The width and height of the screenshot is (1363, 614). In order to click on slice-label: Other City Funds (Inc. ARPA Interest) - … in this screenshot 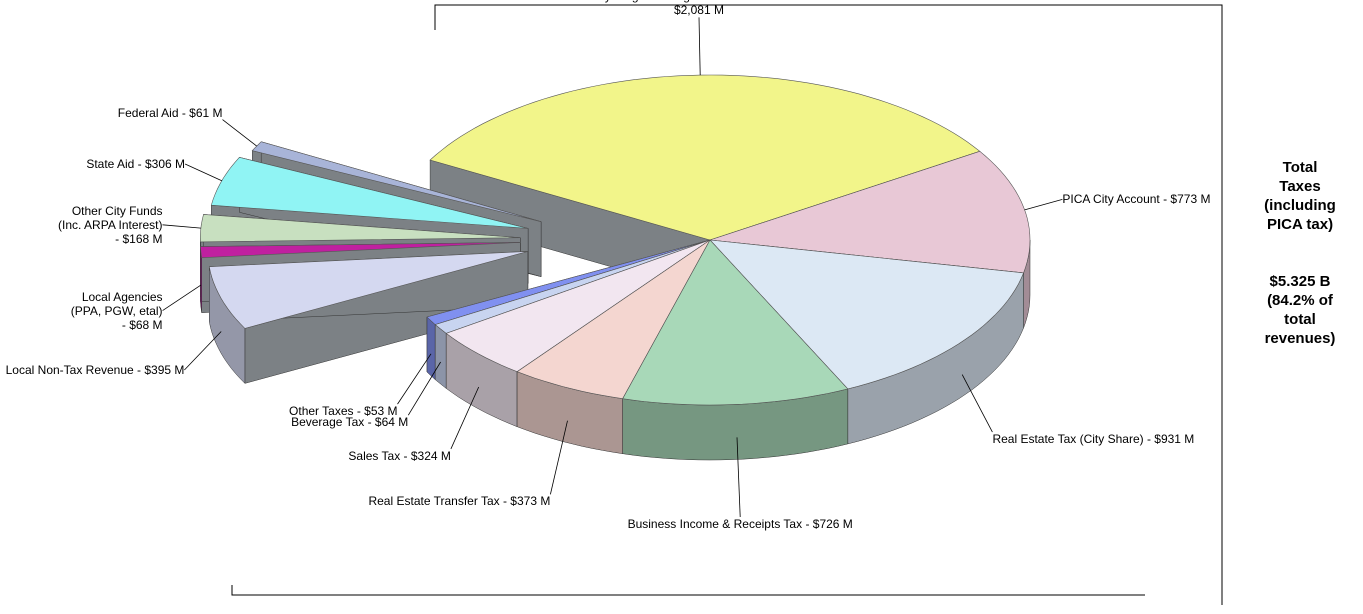, I will do `click(110, 224)`.